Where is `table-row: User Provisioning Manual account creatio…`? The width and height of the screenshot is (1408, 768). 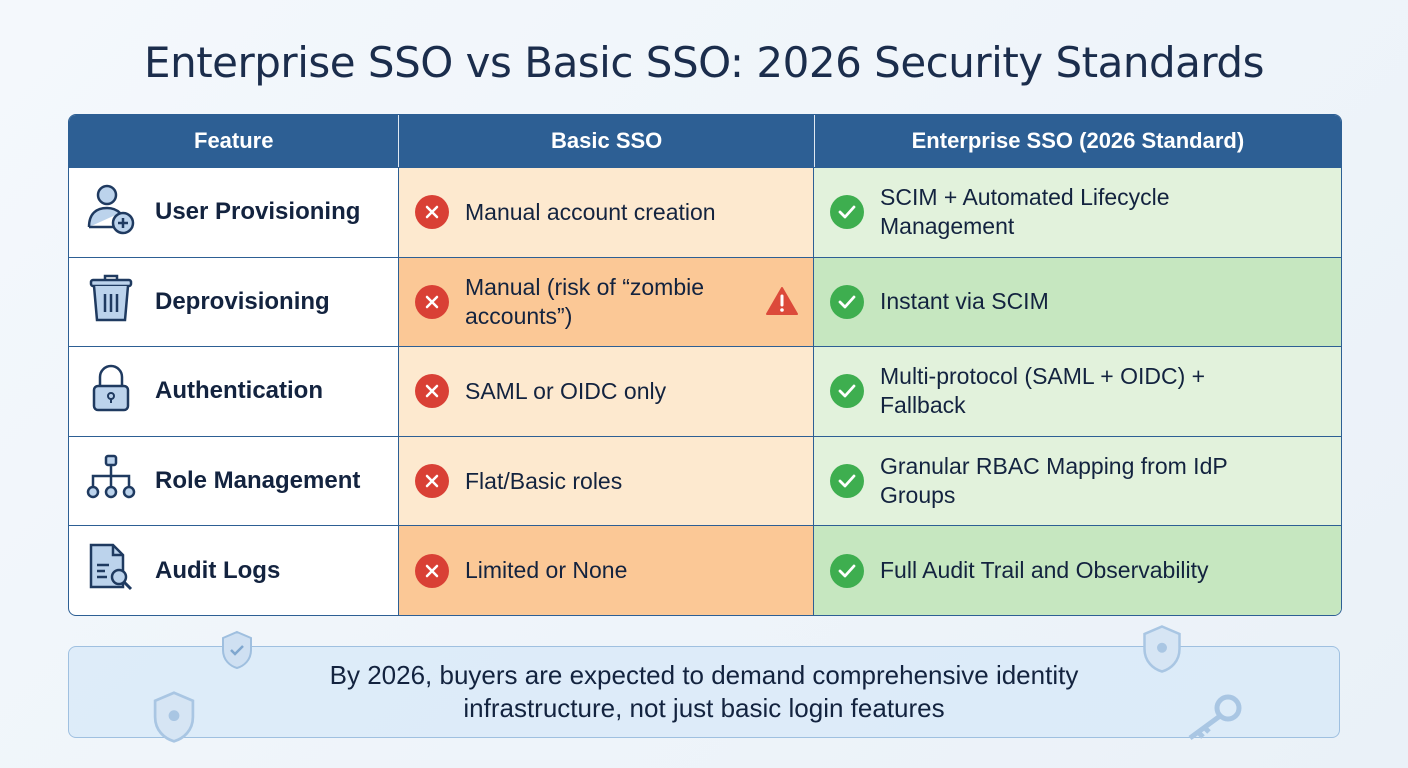
table-row: User Provisioning Manual account creatio… is located at coordinates (705, 212).